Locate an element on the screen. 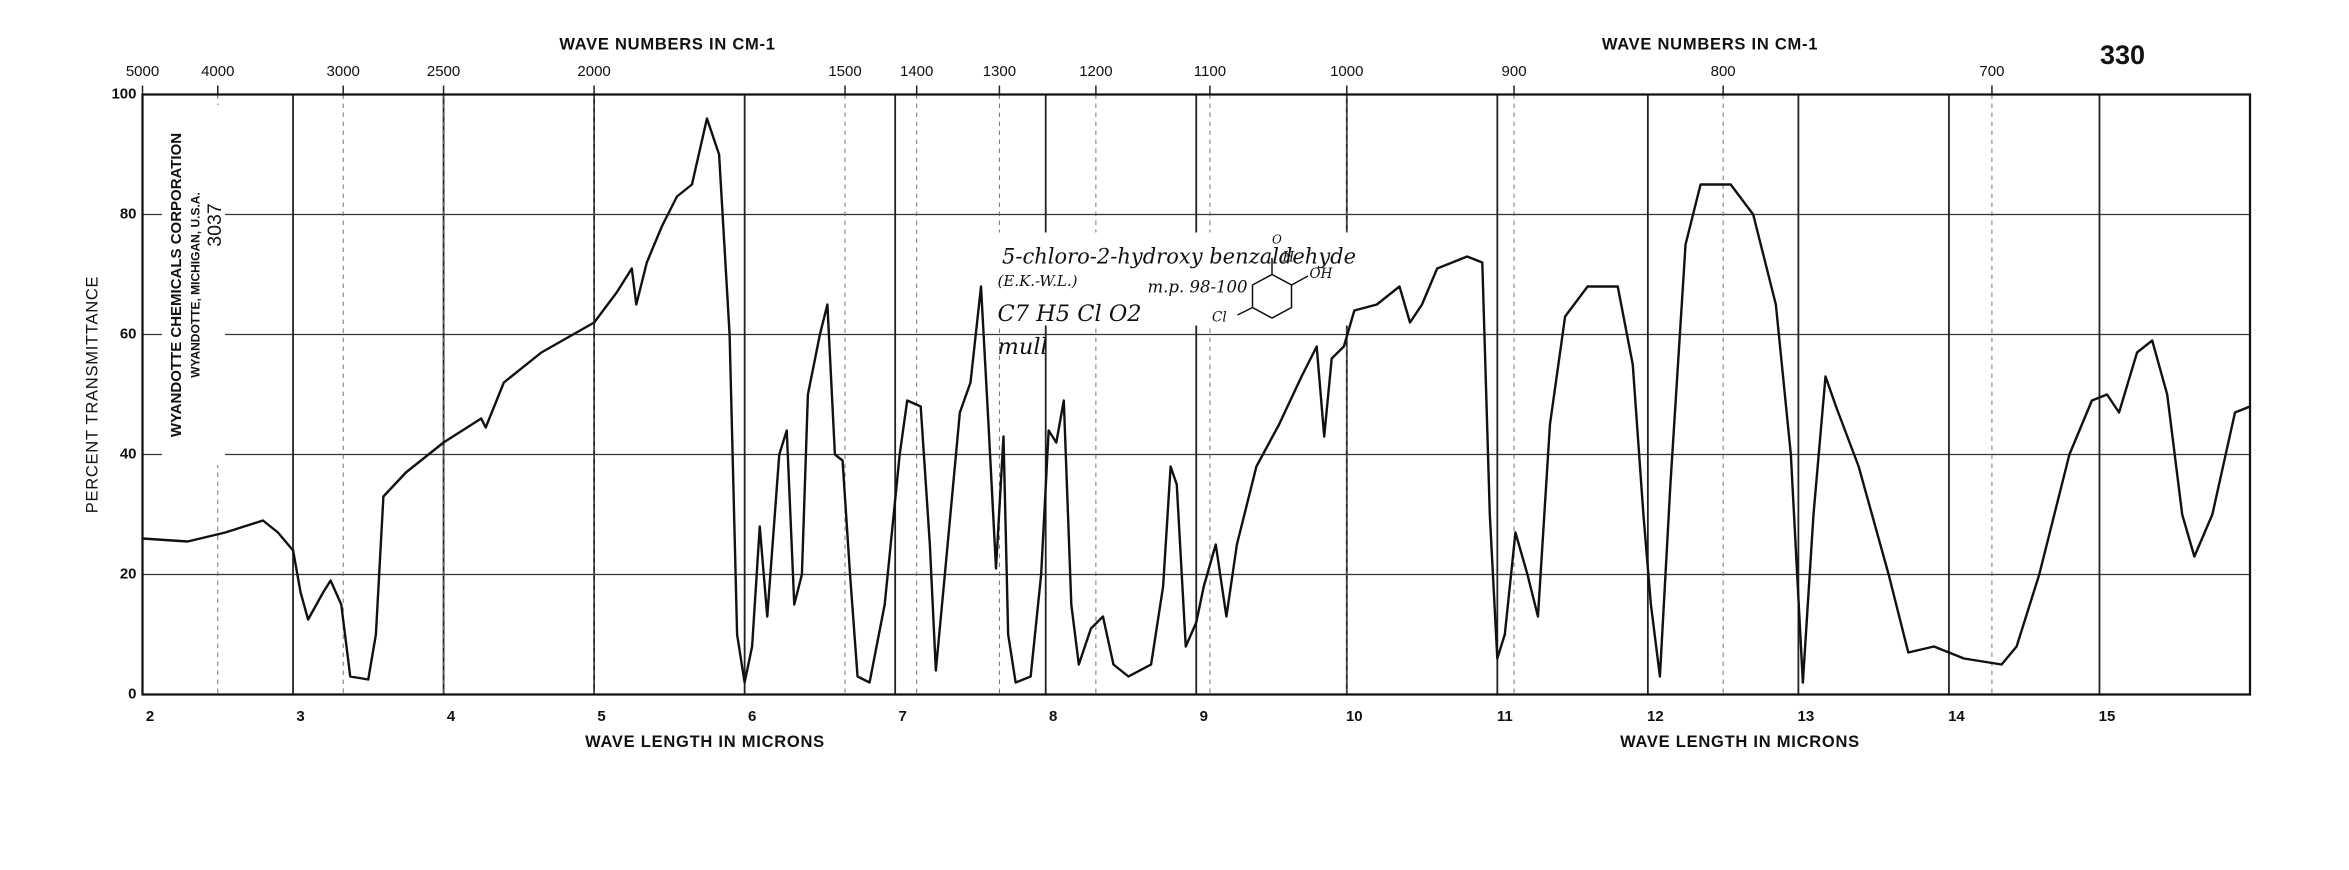  top-tick-label: 2500 is located at coordinates (443, 71).